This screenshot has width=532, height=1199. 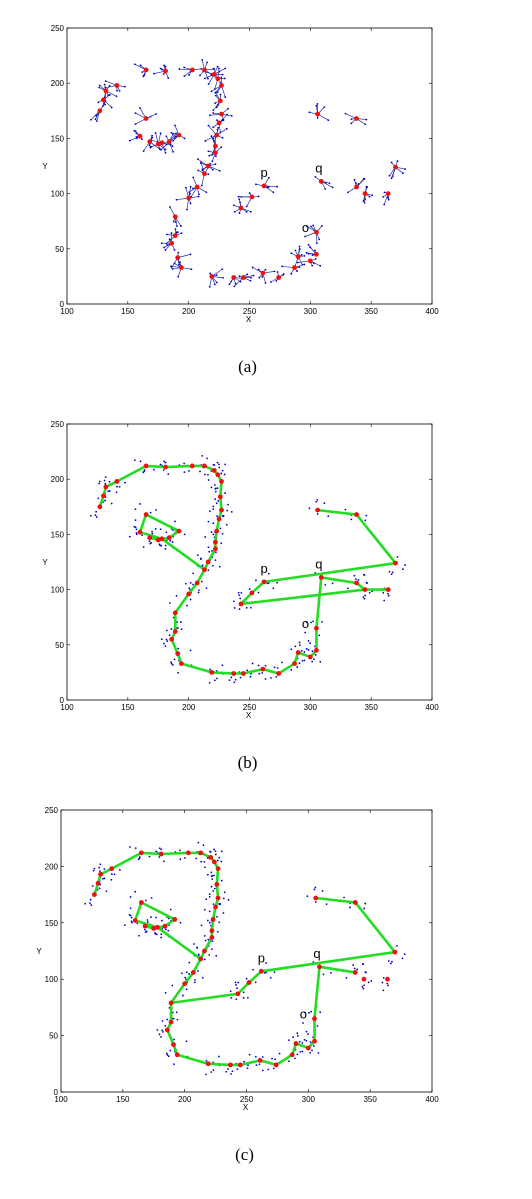 What do you see at coordinates (58, 28) in the screenshot?
I see `y-tick-label: 250` at bounding box center [58, 28].